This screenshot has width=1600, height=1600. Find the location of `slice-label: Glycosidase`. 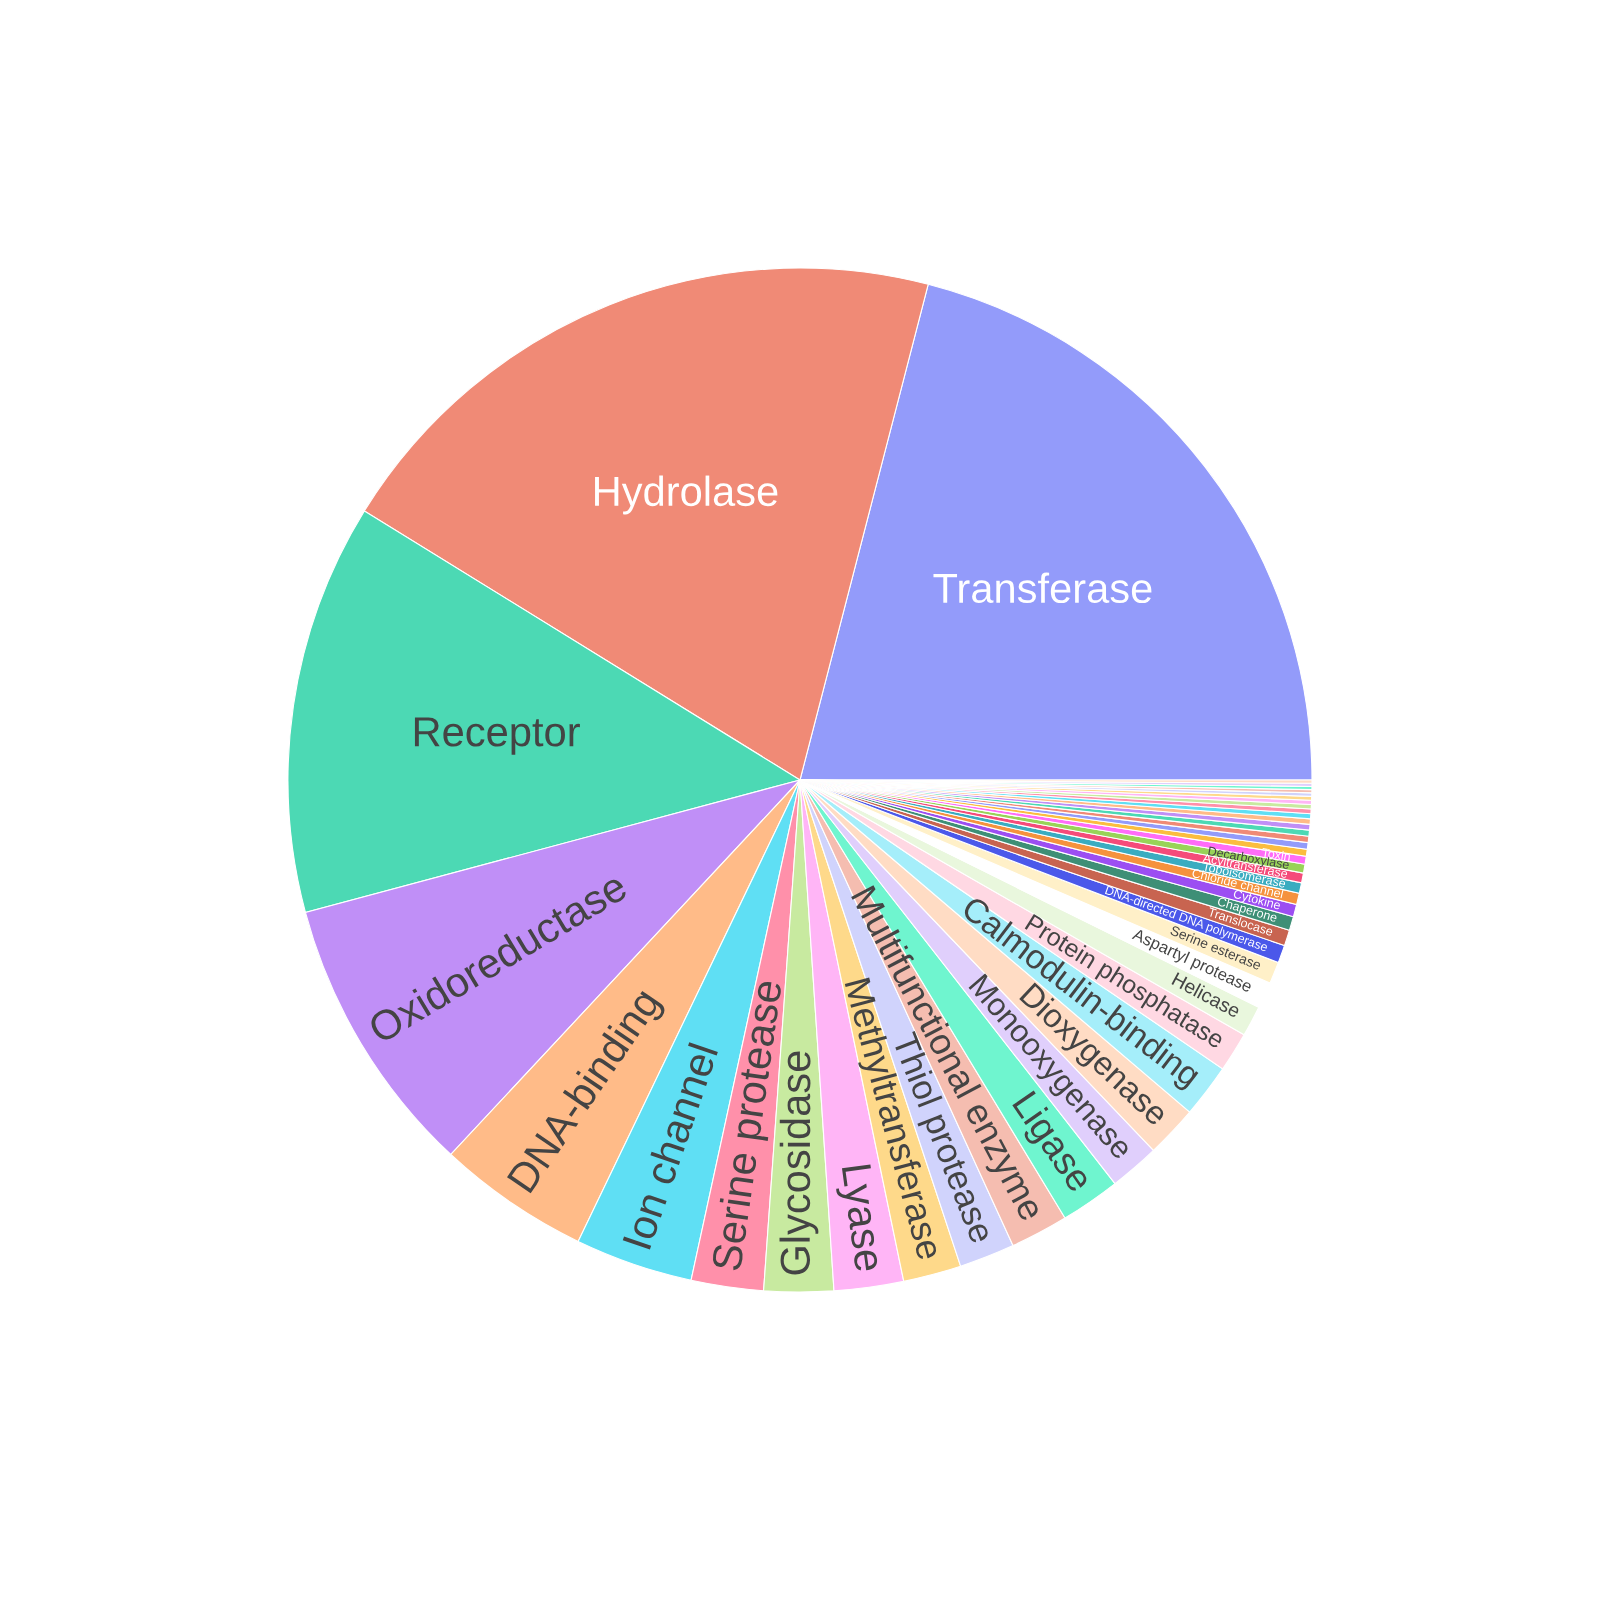

slice-label: Glycosidase is located at coordinates (799, 1163).